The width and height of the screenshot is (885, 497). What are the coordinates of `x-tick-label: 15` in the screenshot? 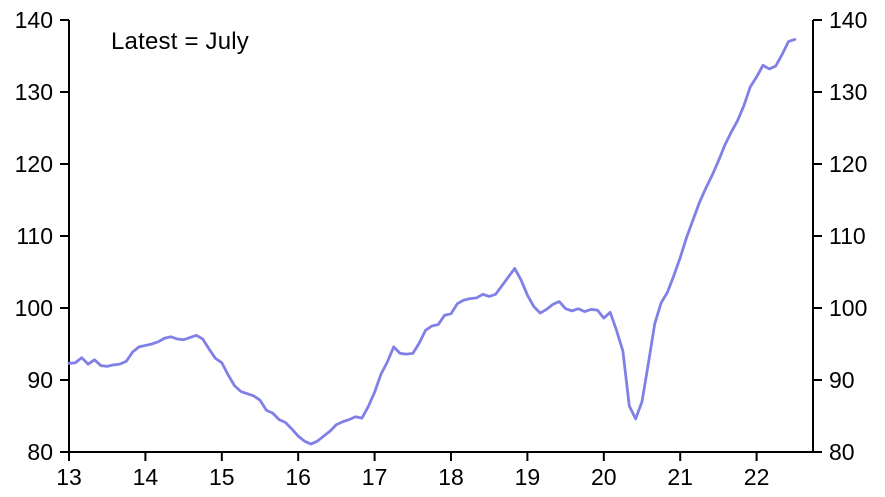 It's located at (222, 477).